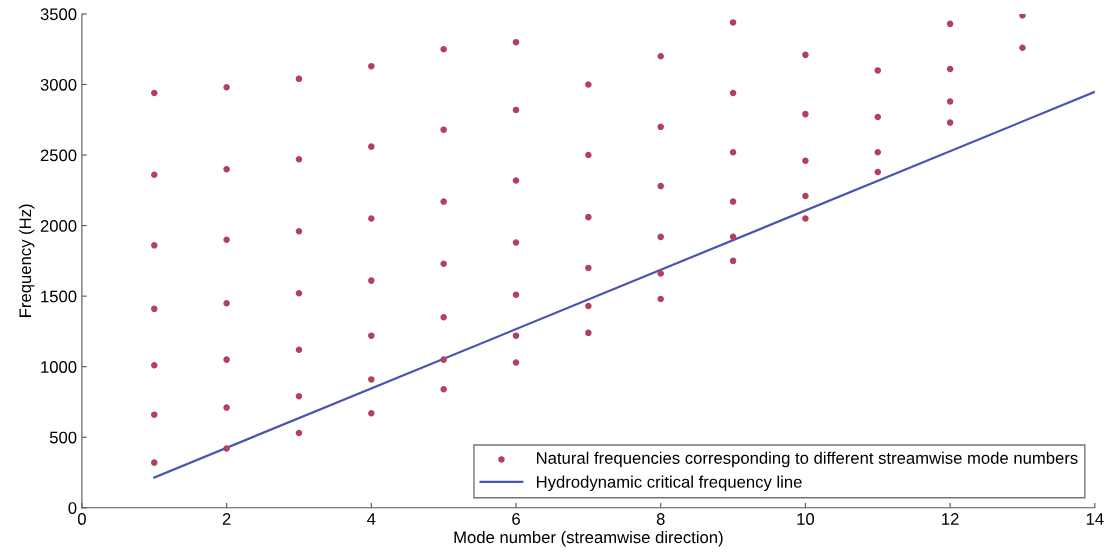  I want to click on x-tick-label: 10, so click(806, 519).